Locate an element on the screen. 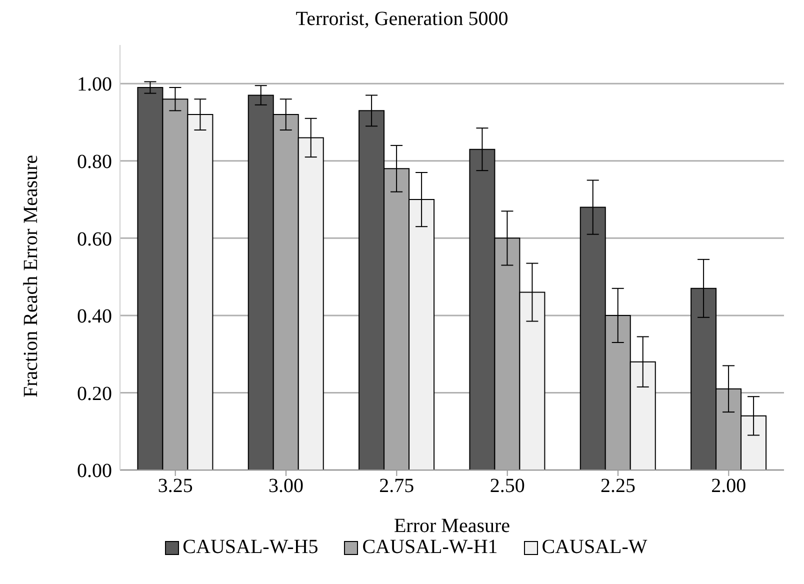  y-tick-label: 0.40 is located at coordinates (94, 317).